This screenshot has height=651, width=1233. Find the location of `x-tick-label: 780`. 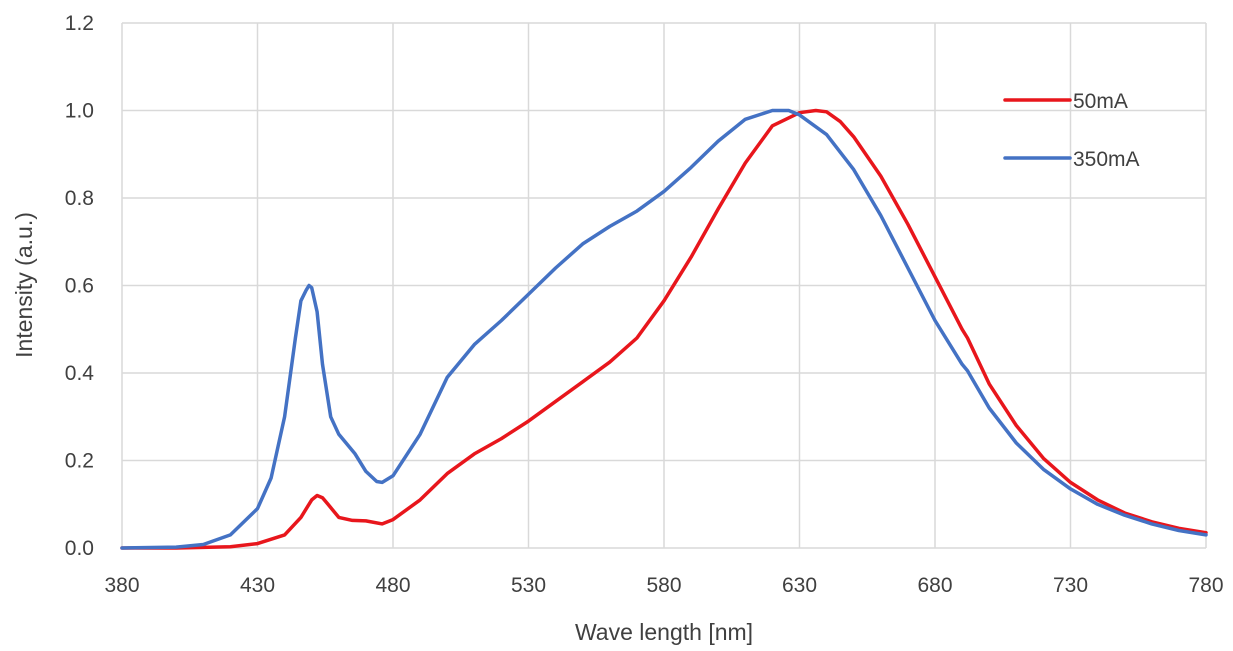

x-tick-label: 780 is located at coordinates (1205, 585).